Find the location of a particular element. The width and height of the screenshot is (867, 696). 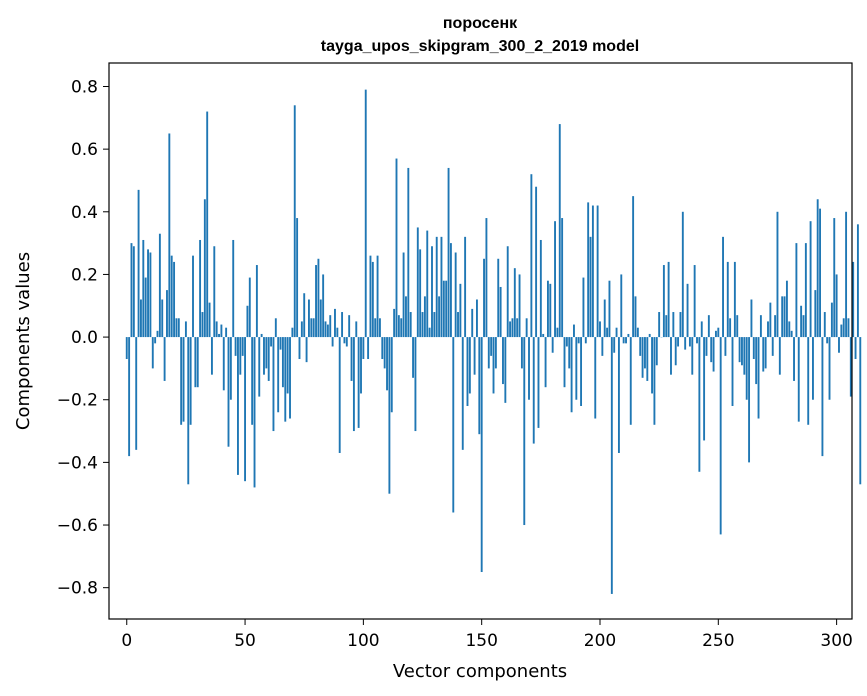

y-tick-label: −0.4 is located at coordinates (77, 463).